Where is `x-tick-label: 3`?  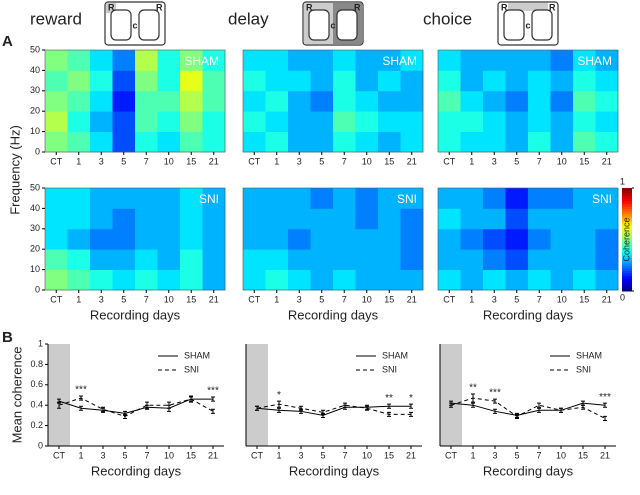
x-tick-label: 3 is located at coordinates (101, 299).